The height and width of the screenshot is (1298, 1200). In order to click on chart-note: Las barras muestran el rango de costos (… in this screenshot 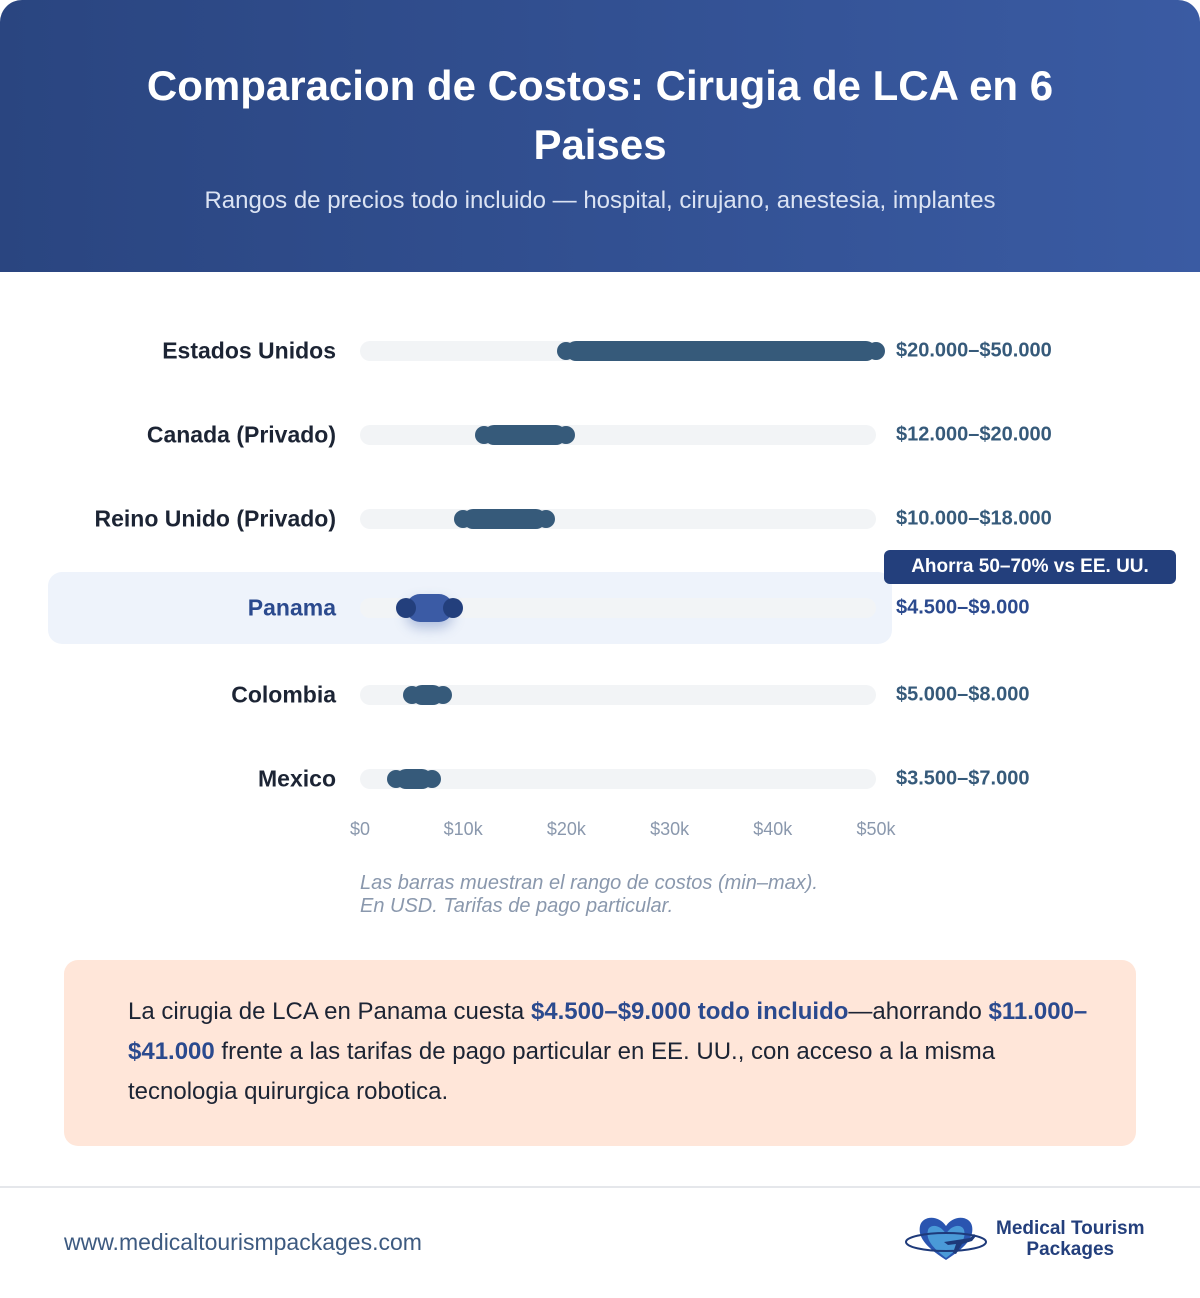, I will do `click(589, 895)`.